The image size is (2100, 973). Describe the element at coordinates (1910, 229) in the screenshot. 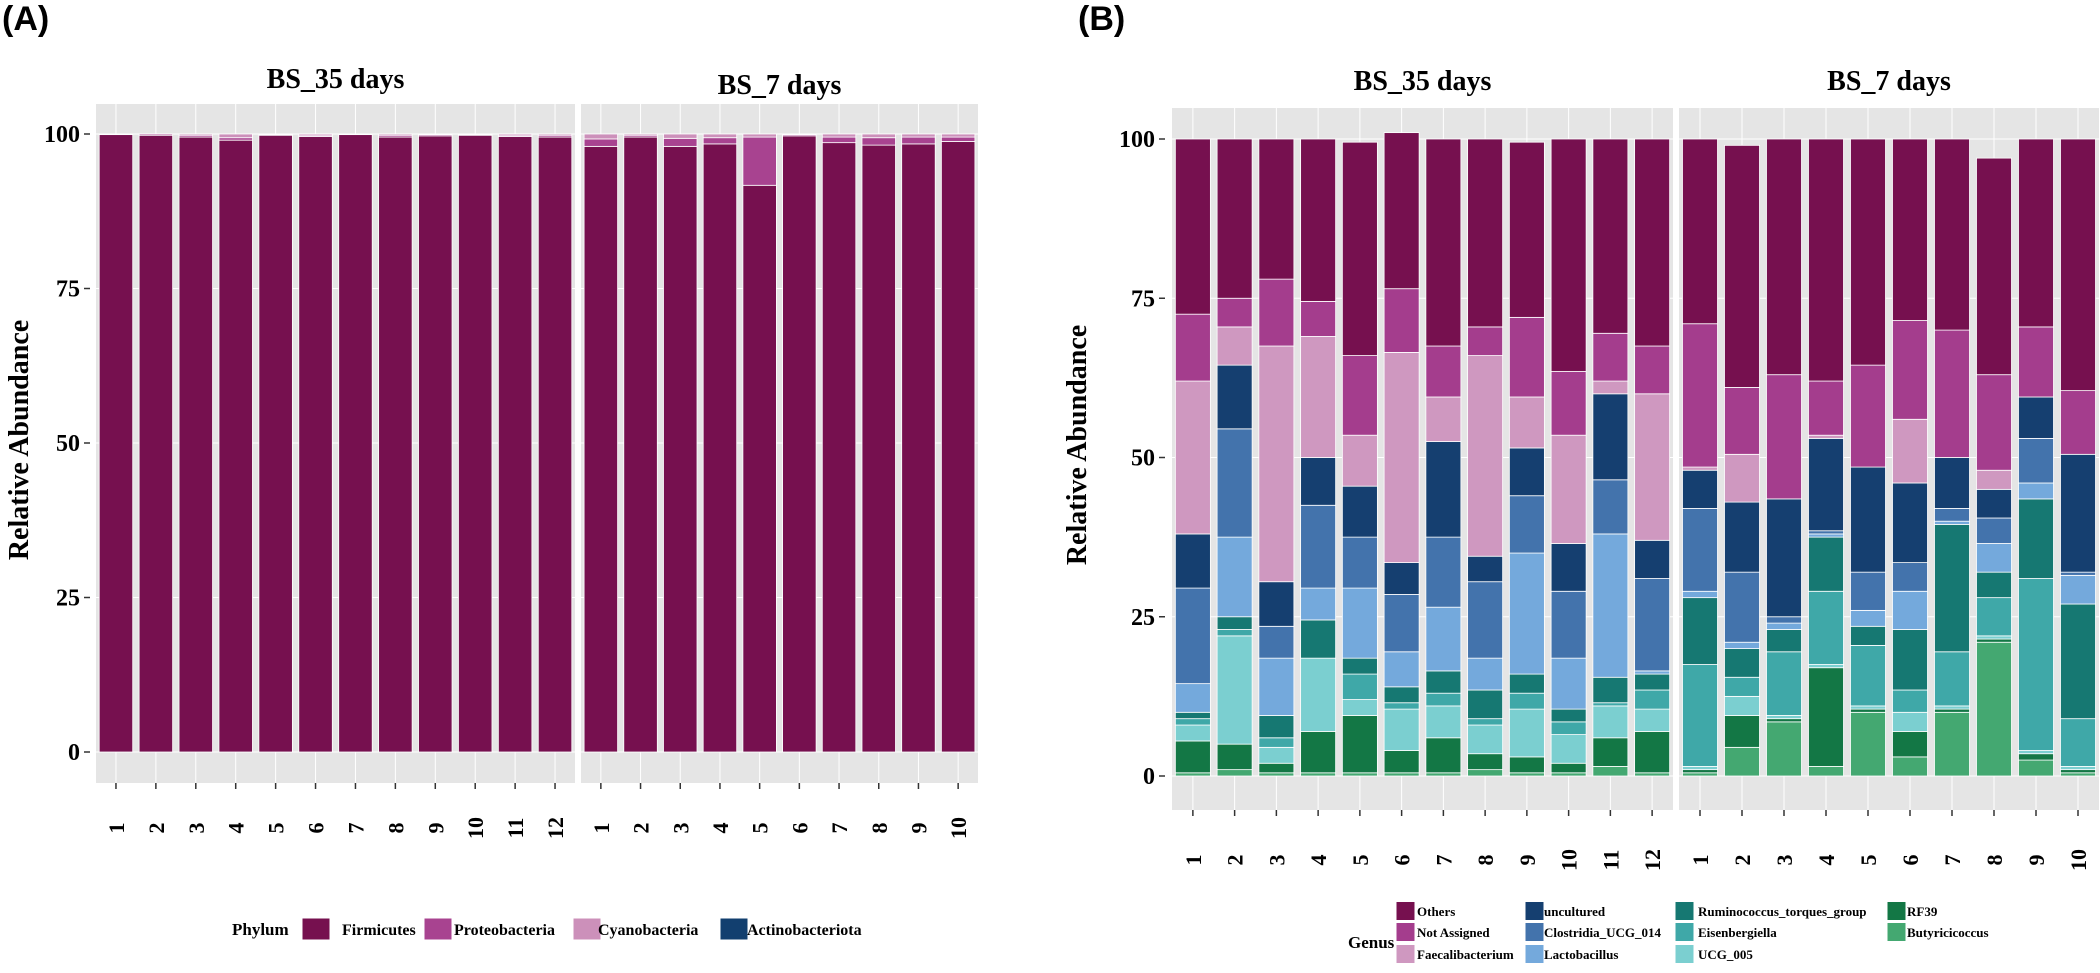

I see `bar-others: Others: 28.5` at that location.